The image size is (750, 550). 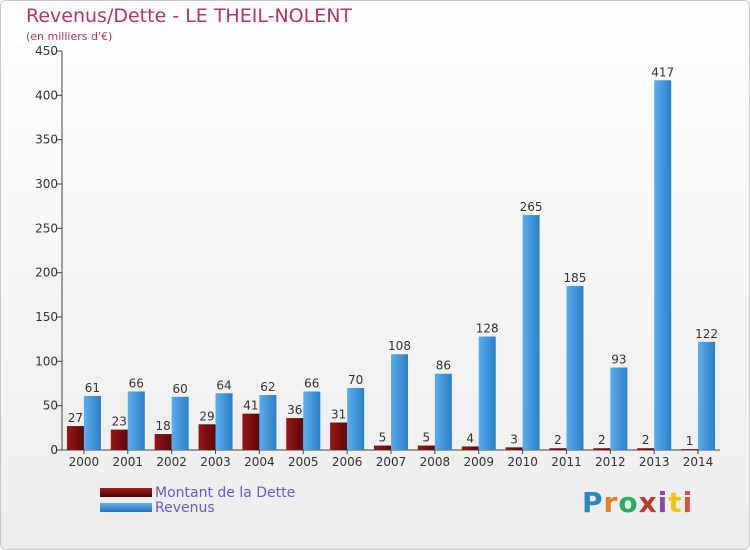 I want to click on bar-dette-2003, so click(x=207, y=437).